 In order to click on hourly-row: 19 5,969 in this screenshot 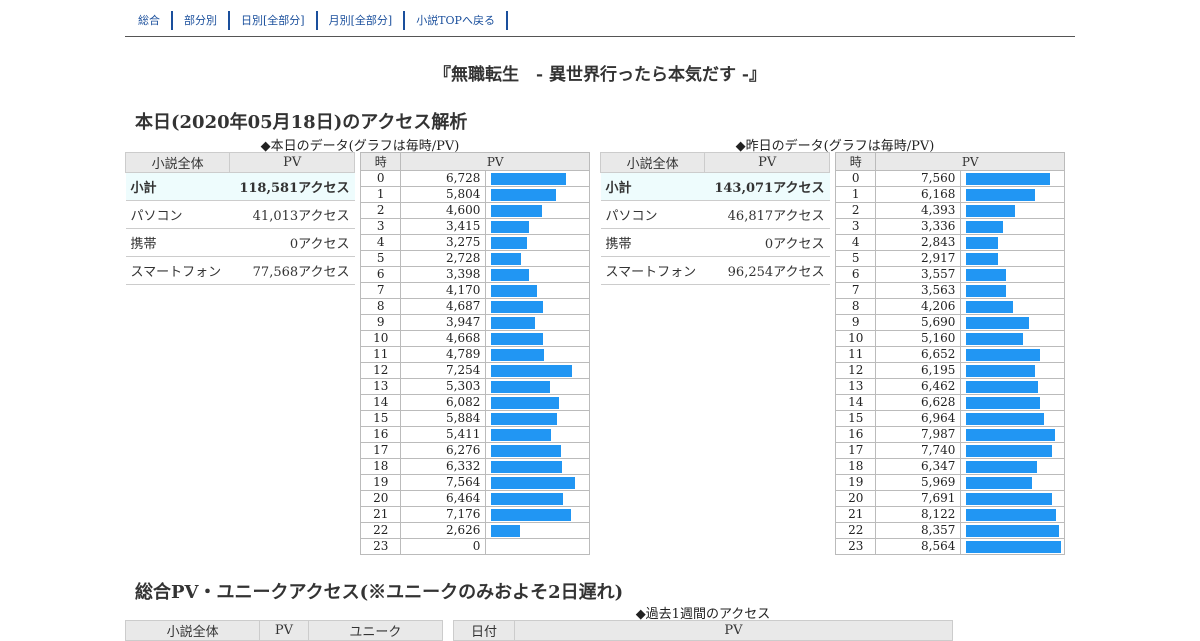, I will do `click(949, 482)`.